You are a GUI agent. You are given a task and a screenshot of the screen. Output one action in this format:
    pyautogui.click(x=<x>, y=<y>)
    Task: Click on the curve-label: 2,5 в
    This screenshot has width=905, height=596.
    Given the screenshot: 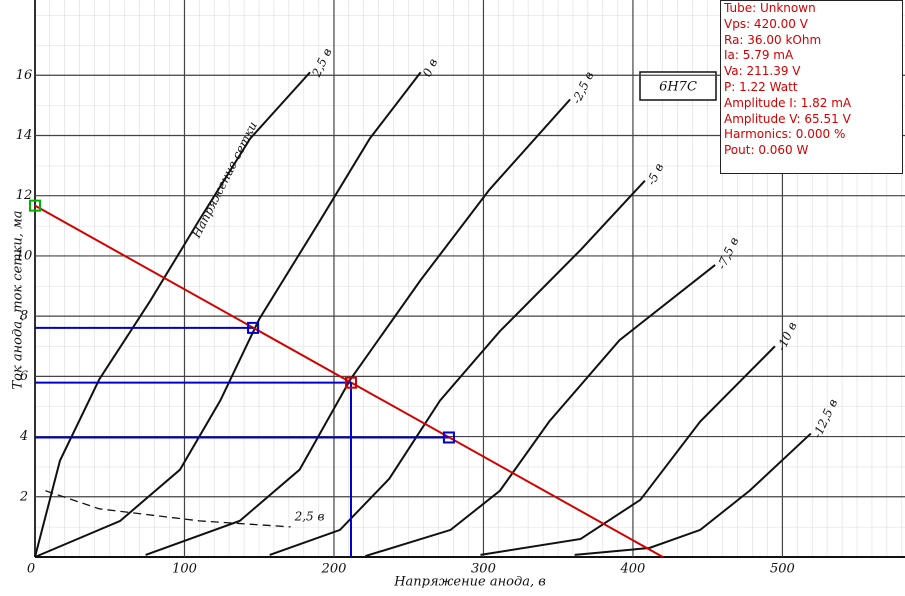 What is the action you would take?
    pyautogui.click(x=309, y=516)
    